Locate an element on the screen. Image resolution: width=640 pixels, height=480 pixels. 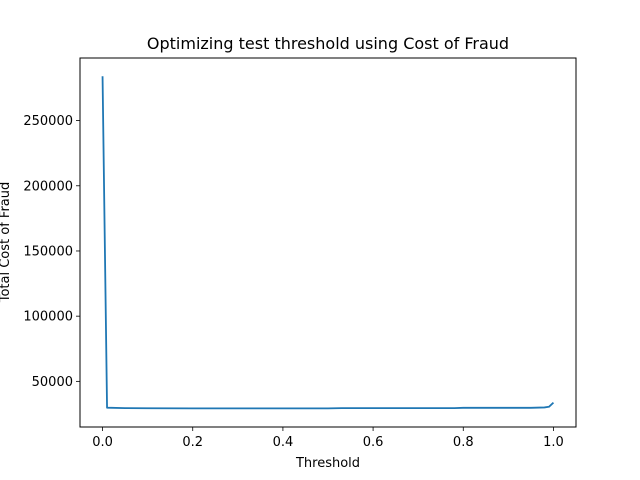
x-tick-label: 0.8 is located at coordinates (463, 442).